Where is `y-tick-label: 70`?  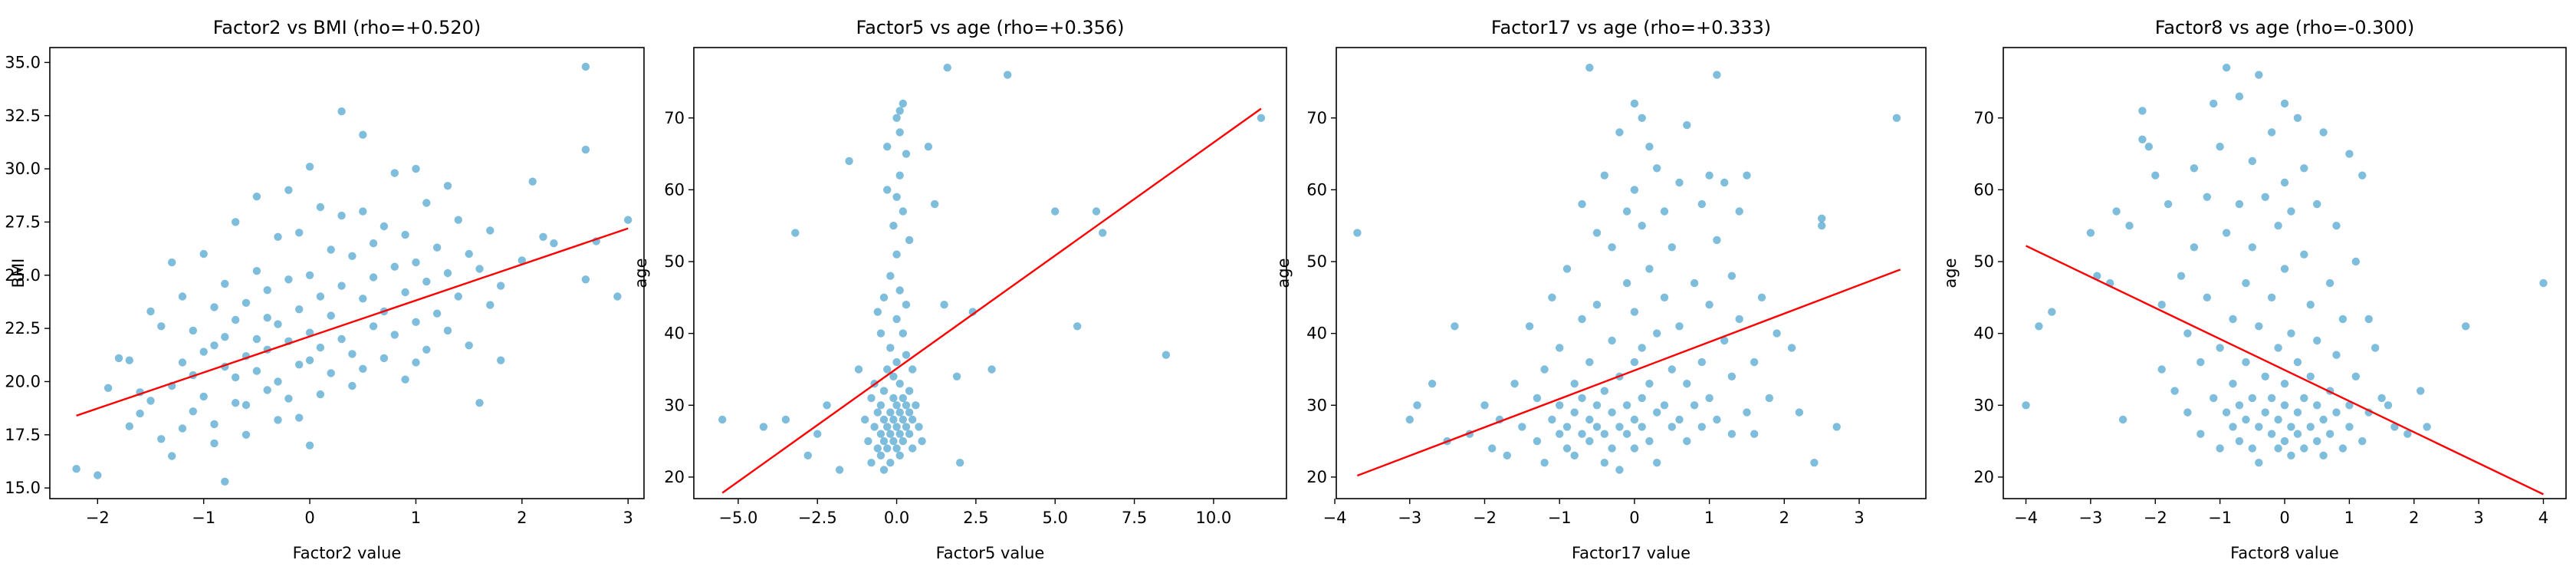
y-tick-label: 70 is located at coordinates (675, 118).